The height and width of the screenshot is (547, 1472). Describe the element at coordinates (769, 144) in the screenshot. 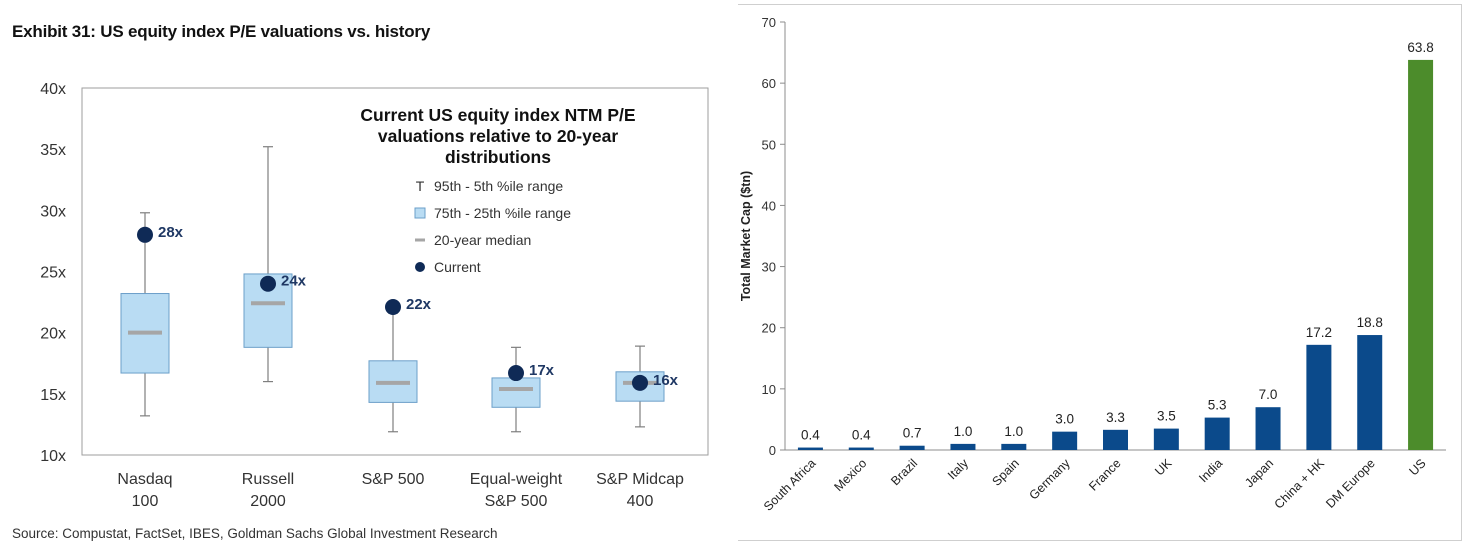

I see `y-tick-label: 50` at that location.